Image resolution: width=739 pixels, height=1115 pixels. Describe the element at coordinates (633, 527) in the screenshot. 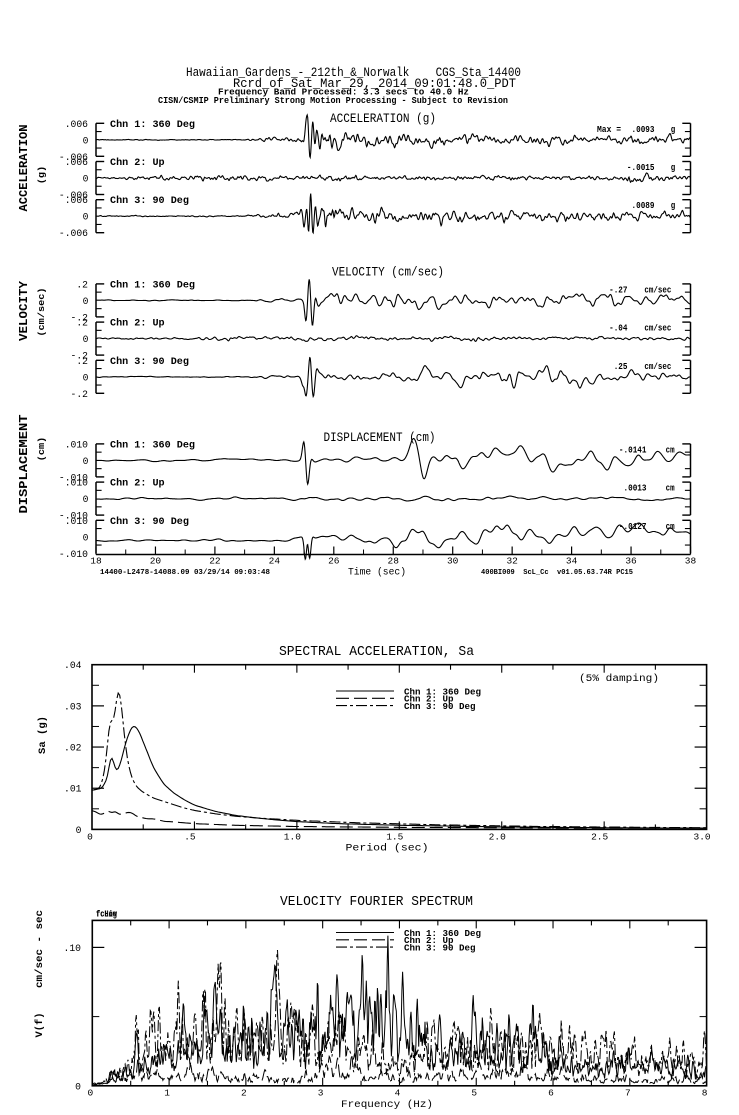

I see `svg-text: -.0127` at that location.